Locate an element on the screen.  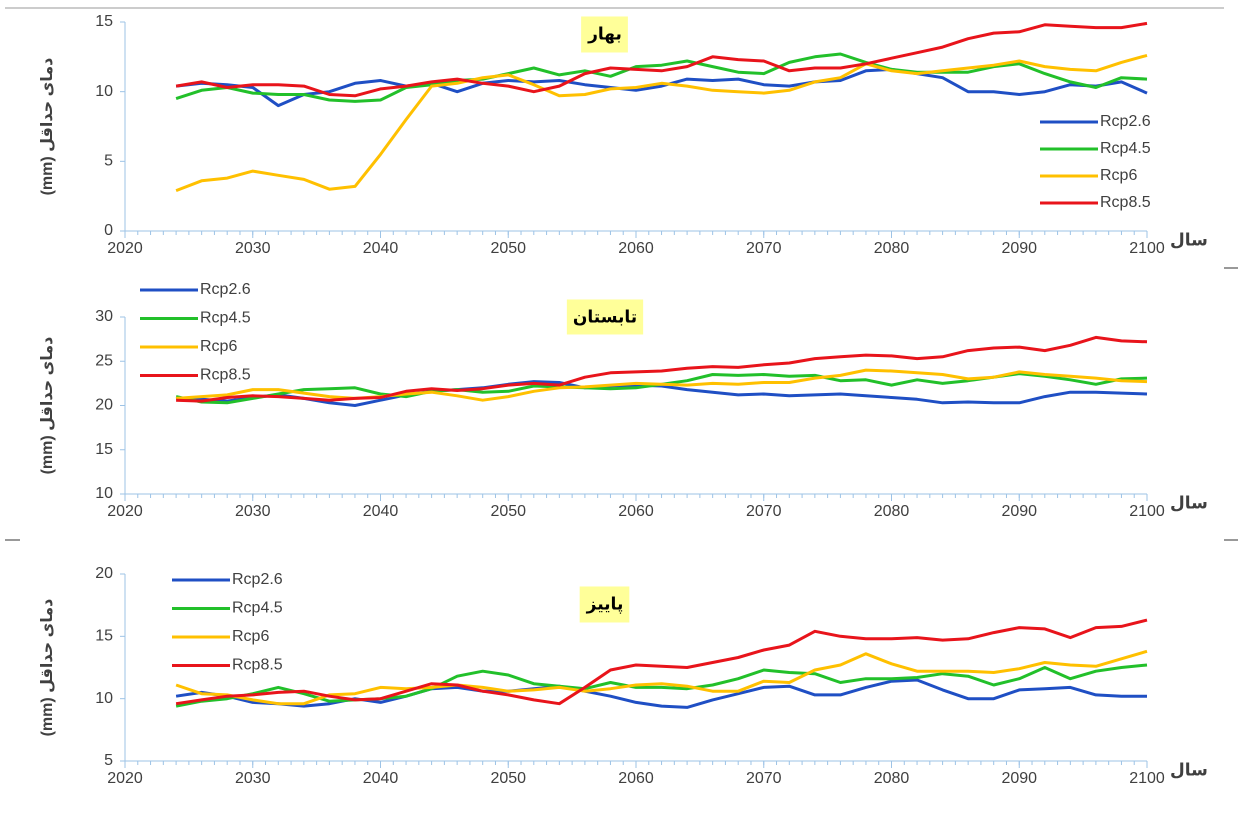
chart-title: تابستان is located at coordinates (605, 316).